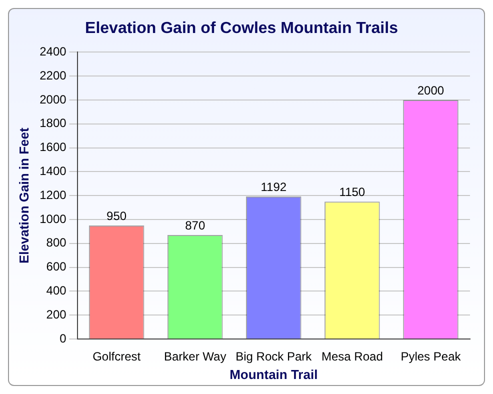 The width and height of the screenshot is (493, 394). What do you see at coordinates (56, 243) in the screenshot?
I see `y-tick-label: 800` at bounding box center [56, 243].